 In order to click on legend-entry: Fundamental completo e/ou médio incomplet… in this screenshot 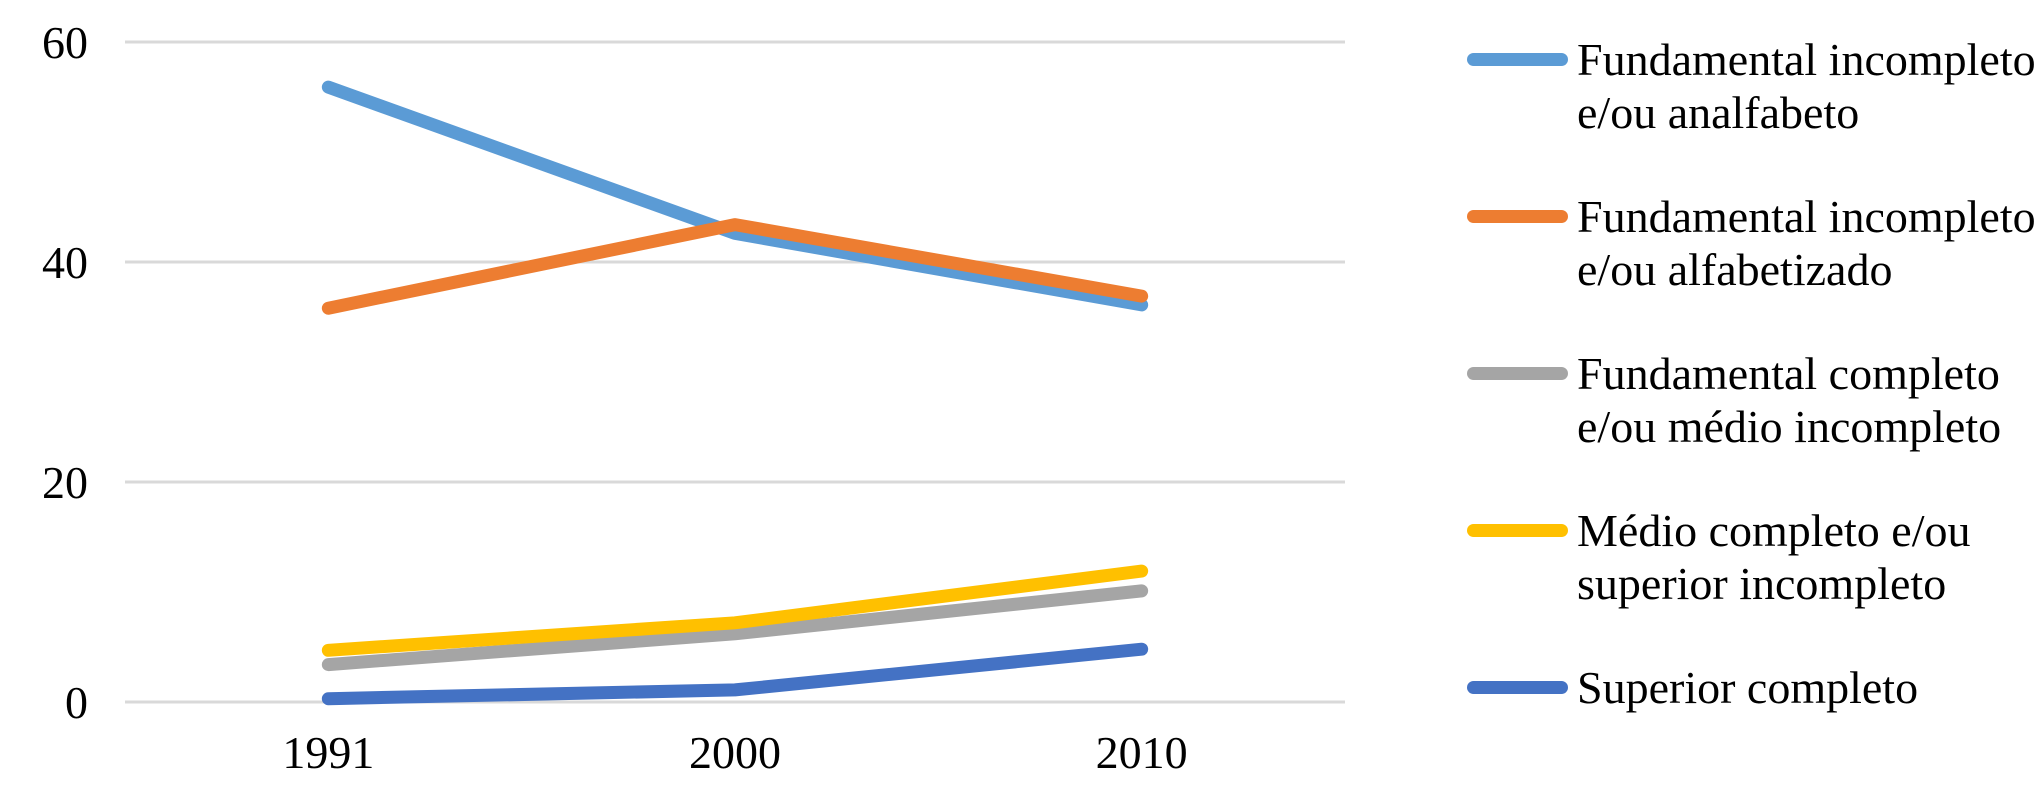, I will do `click(1750, 400)`.